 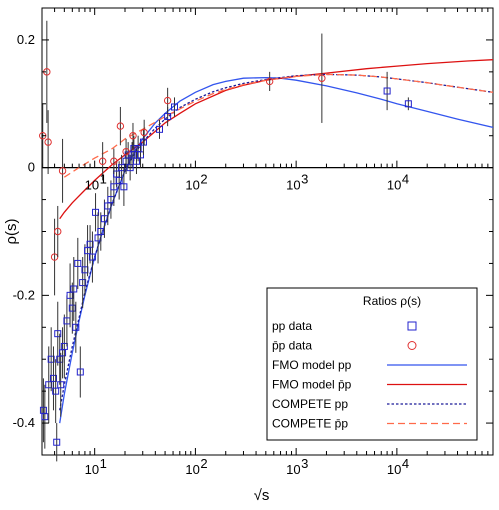 I want to click on legend-entry-label: FMO model p̄p, so click(x=312, y=385).